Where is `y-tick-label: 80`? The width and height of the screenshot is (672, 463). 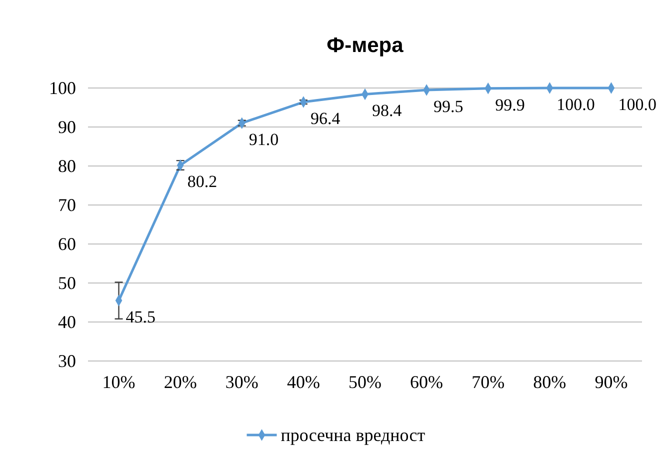 y-tick-label: 80 is located at coordinates (67, 166).